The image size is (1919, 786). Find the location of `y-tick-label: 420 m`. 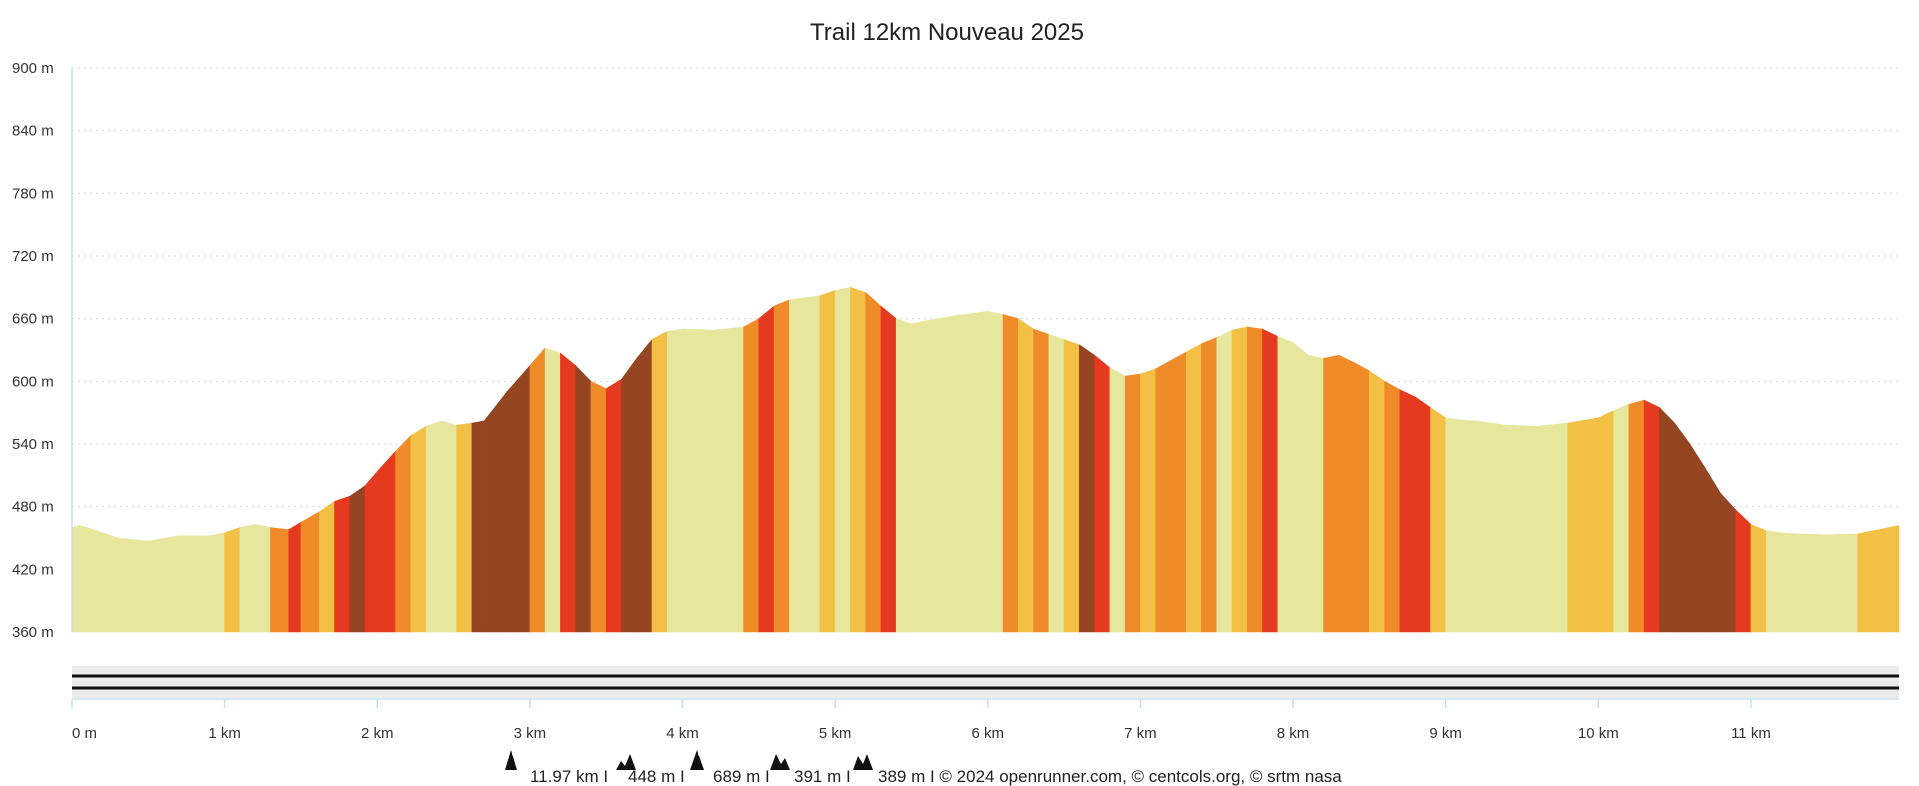

y-tick-label: 420 m is located at coordinates (33, 569).